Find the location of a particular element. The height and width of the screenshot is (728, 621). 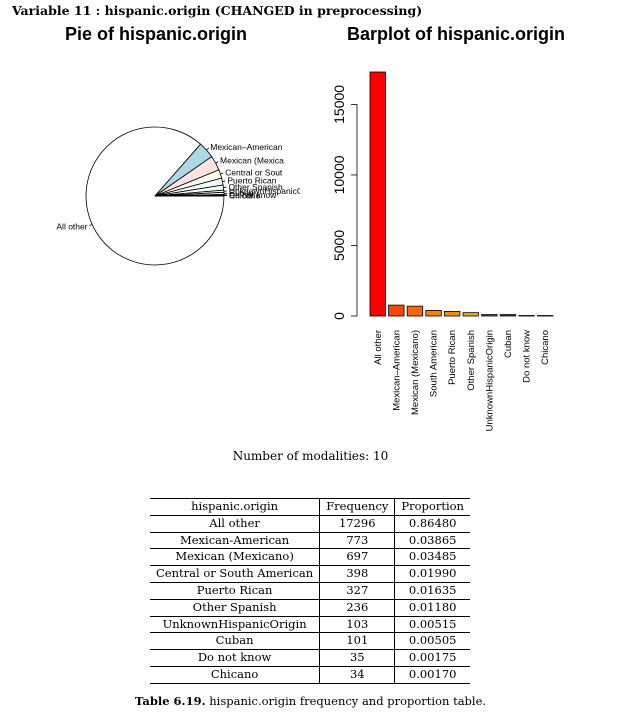

table-cell: 236 is located at coordinates (357, 608).